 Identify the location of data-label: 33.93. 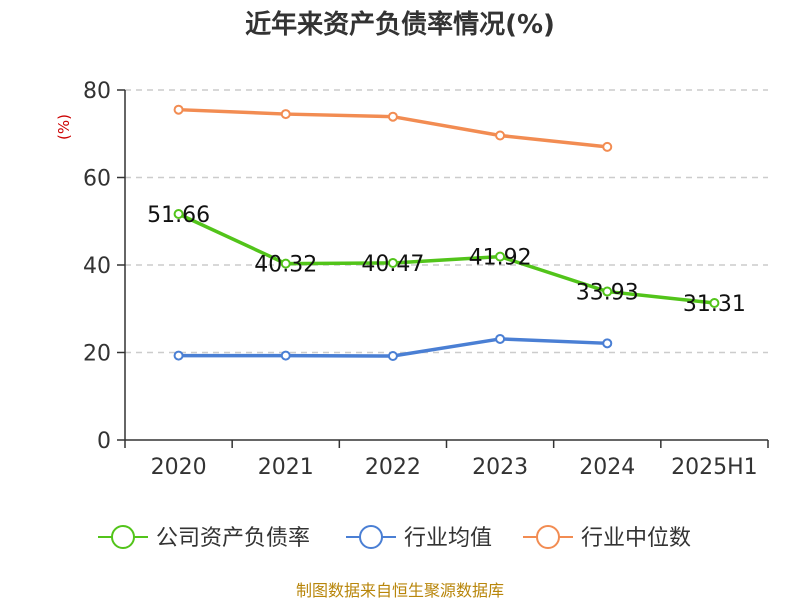
(607, 293).